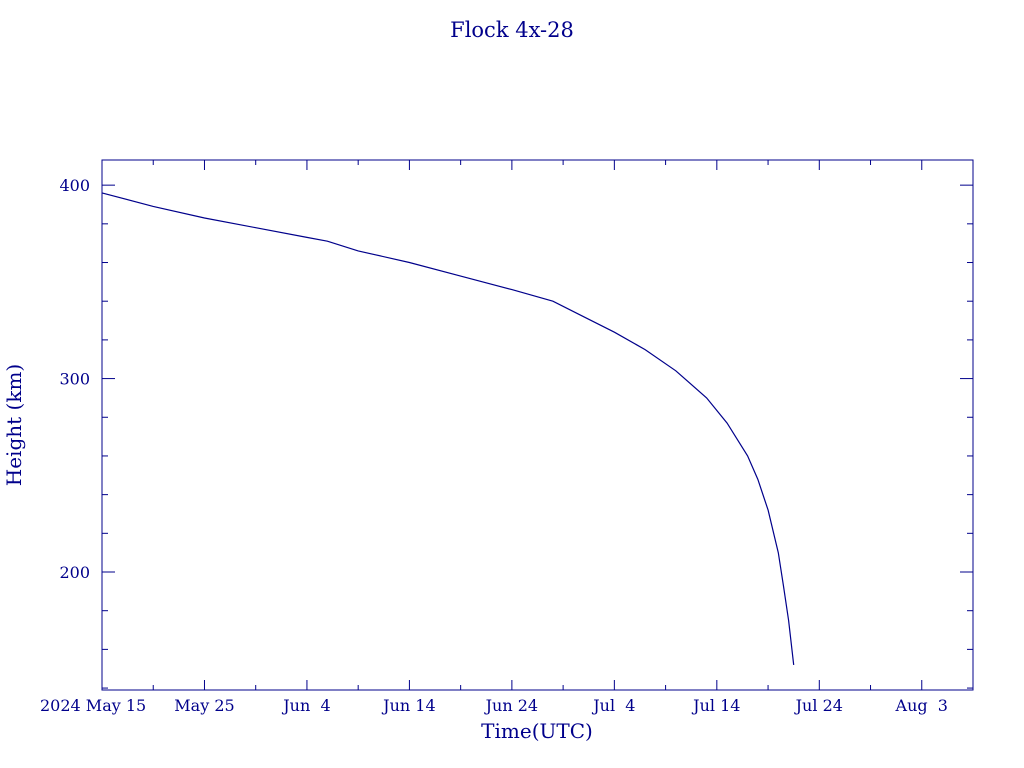 Image resolution: width=1024 pixels, height=768 pixels. I want to click on chart-title: Flock 4x-28, so click(512, 30).